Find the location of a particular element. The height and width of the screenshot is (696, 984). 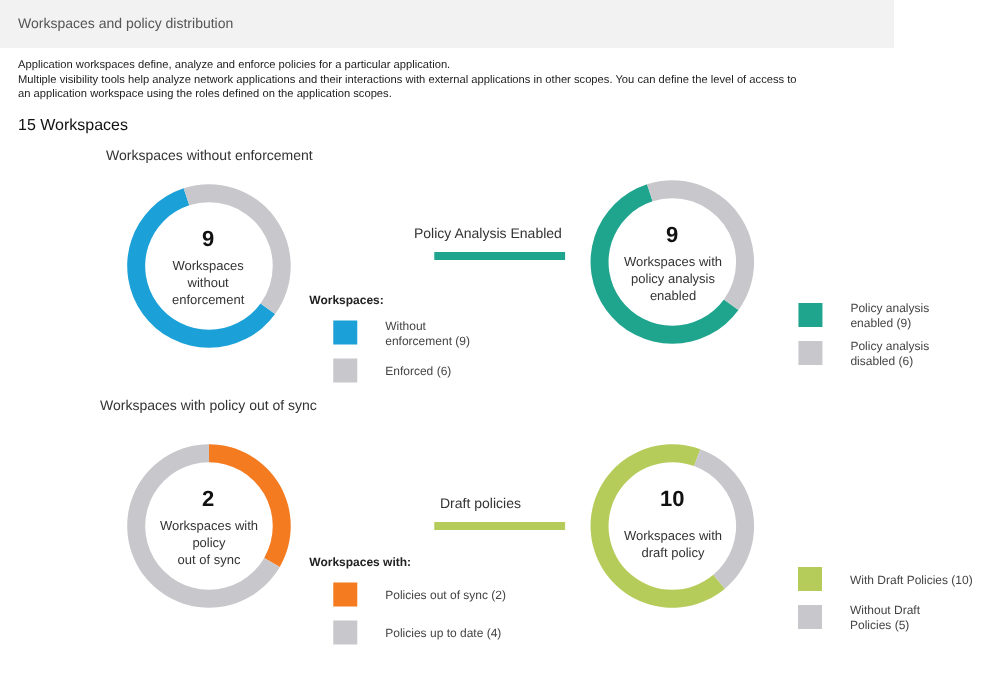

text: 2 is located at coordinates (208, 500).